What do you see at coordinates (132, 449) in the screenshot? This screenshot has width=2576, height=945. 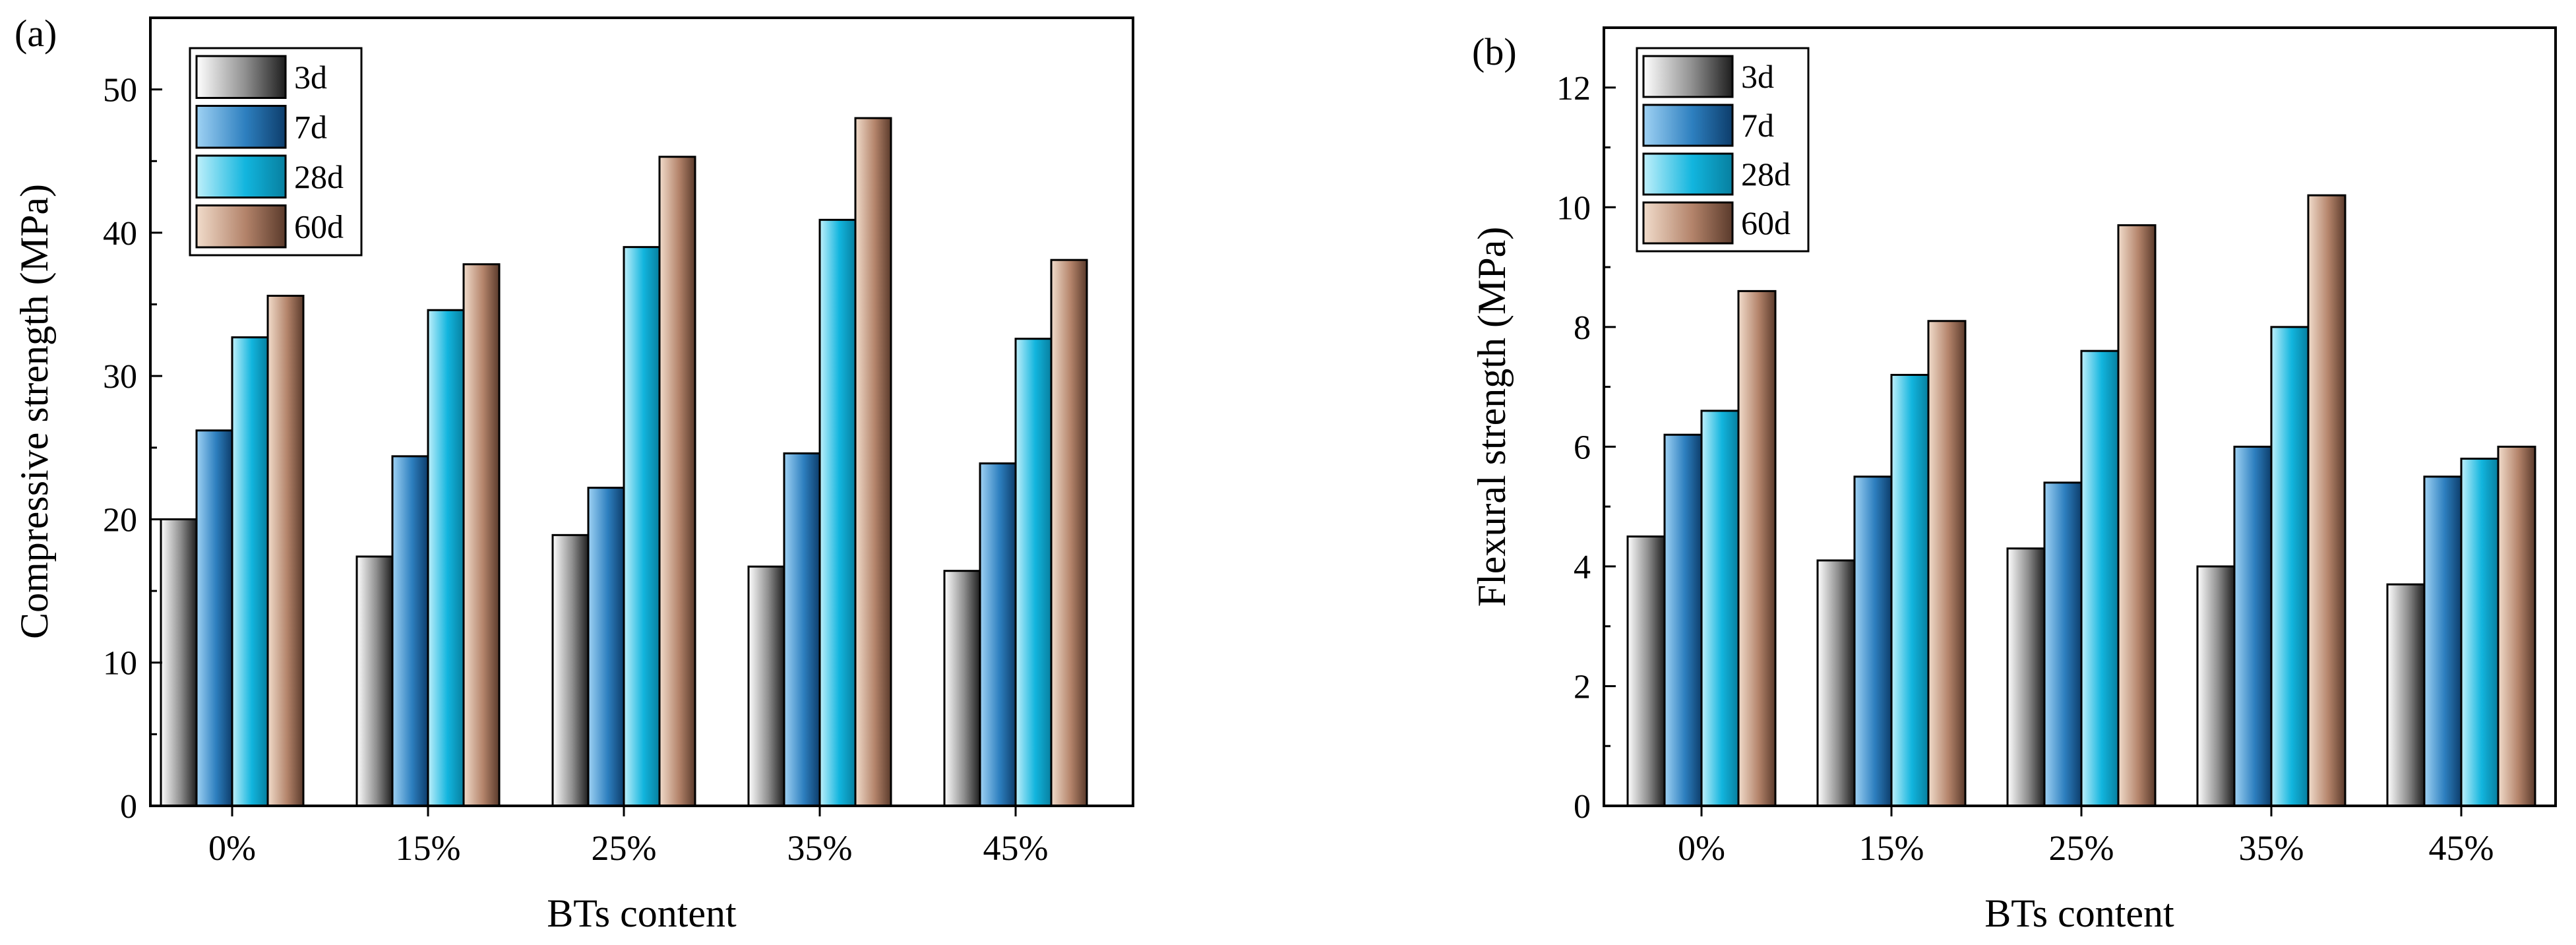 I see `y-axis-ticks: 0 10 20 30 40 50` at bounding box center [132, 449].